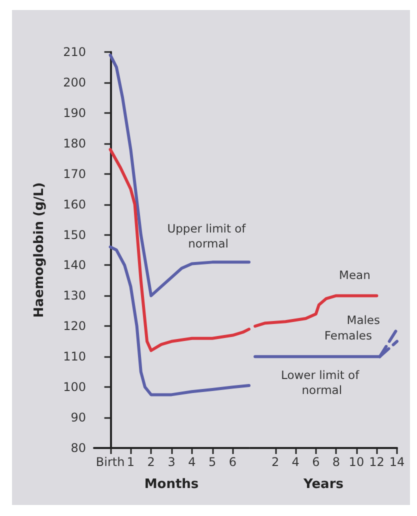 The width and height of the screenshot is (417, 516). I want to click on y-tick-label: 120, so click(74, 326).